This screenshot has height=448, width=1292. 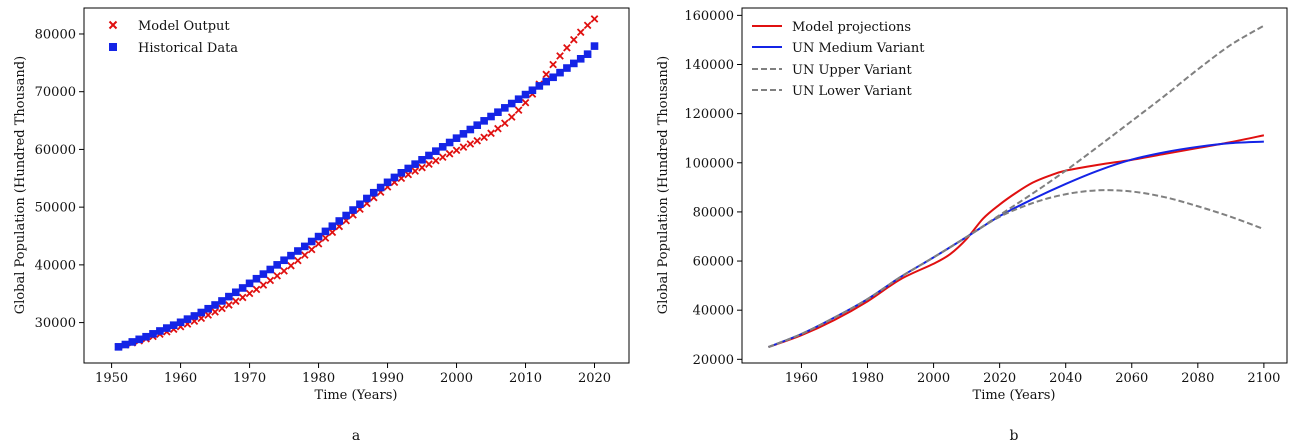 What do you see at coordinates (111, 378) in the screenshot?
I see `panel-a-x-tick-label: 1950` at bounding box center [111, 378].